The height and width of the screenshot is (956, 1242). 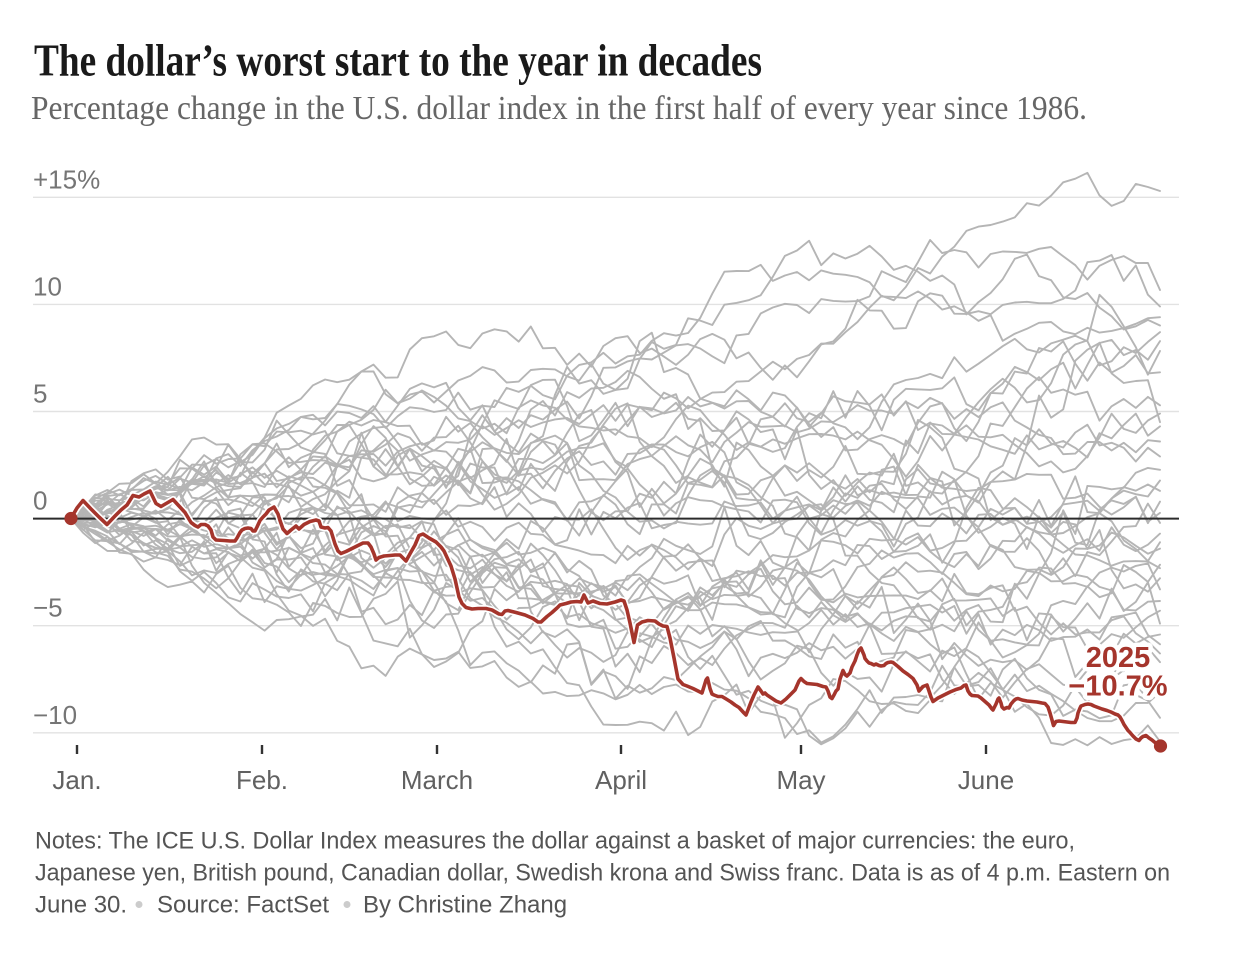 I want to click on svg-text: −5, so click(x=48, y=608).